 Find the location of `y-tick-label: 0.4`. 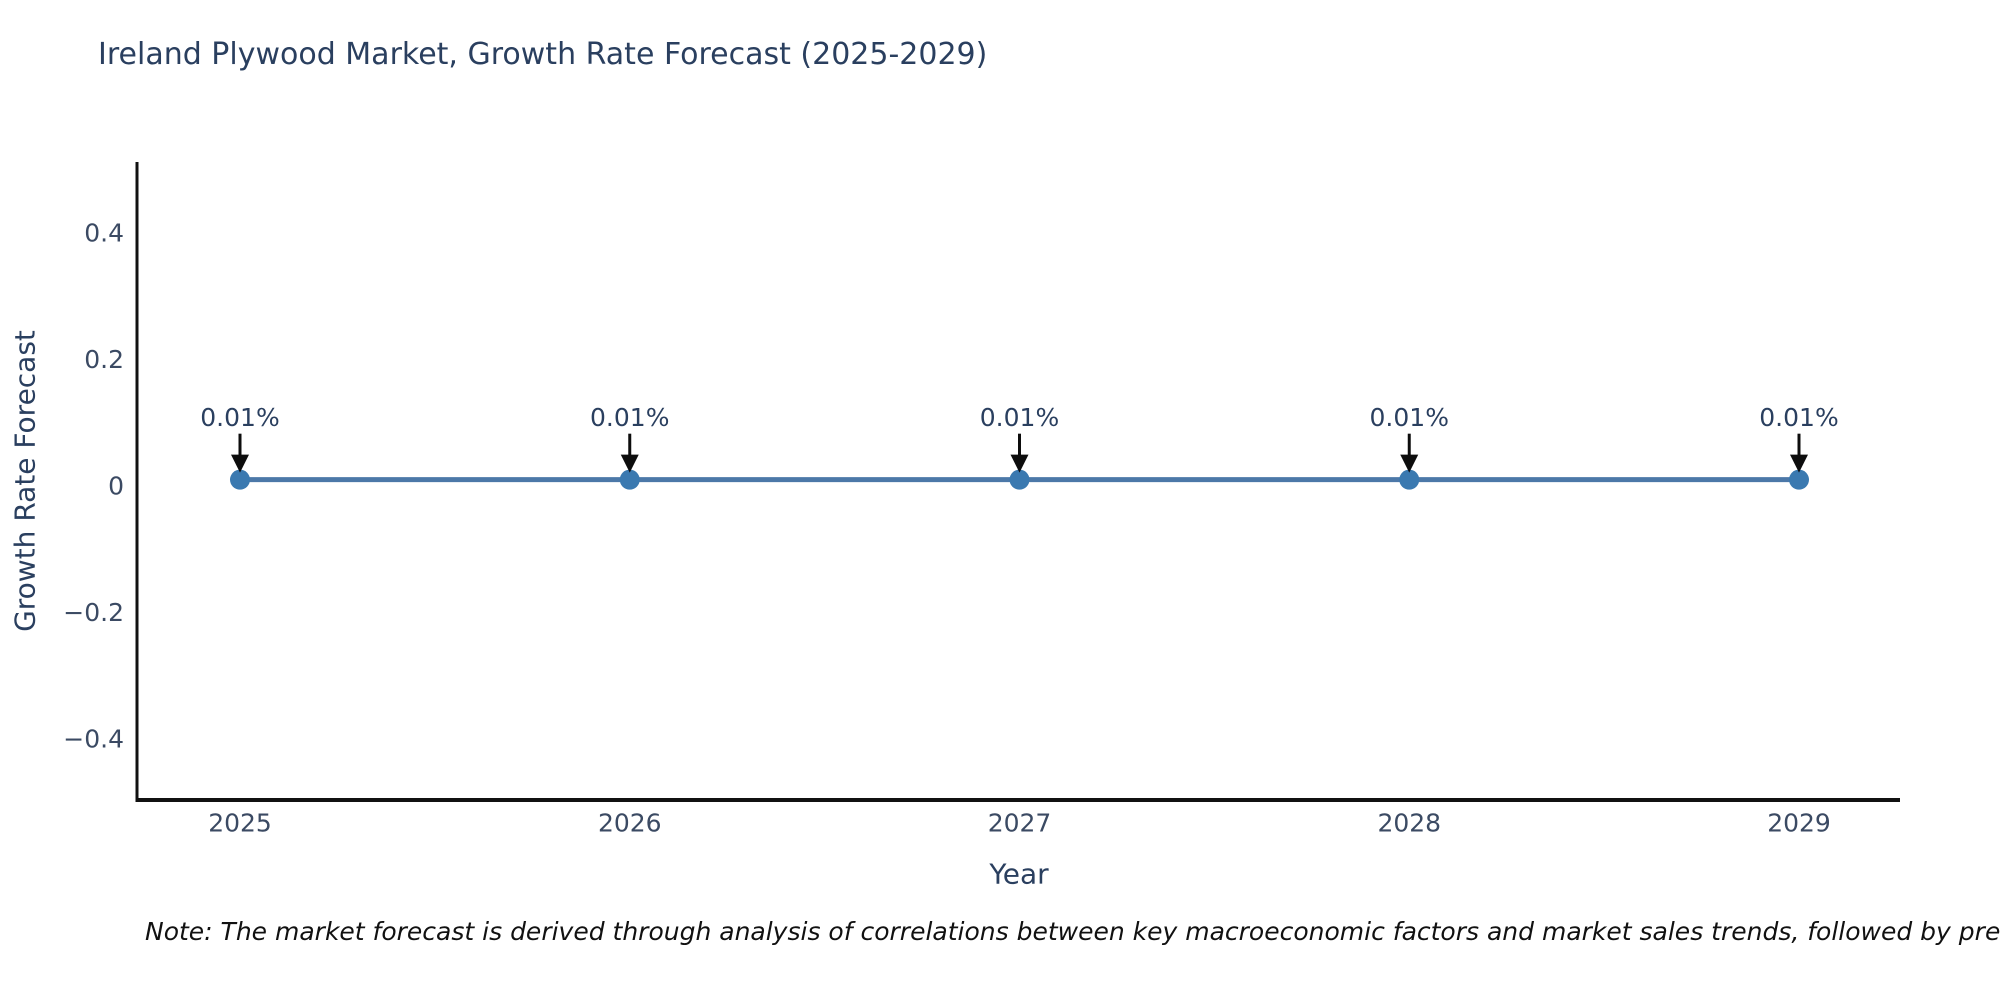

y-tick-label: 0.4 is located at coordinates (104, 233).